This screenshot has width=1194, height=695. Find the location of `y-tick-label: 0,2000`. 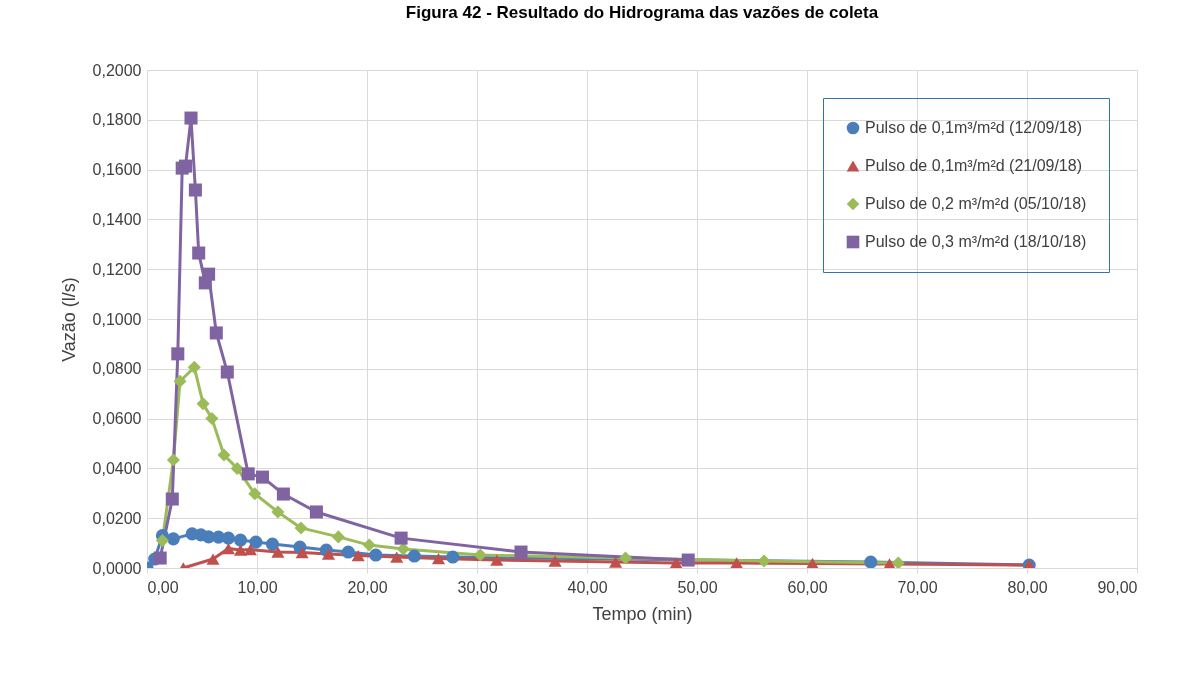

y-tick-label: 0,2000 is located at coordinates (117, 70).